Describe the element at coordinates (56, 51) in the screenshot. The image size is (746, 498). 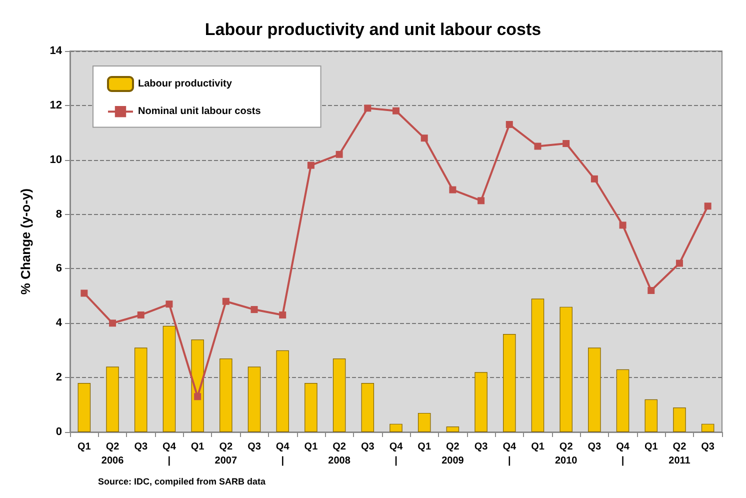
I see `y-tick-label: 14` at that location.